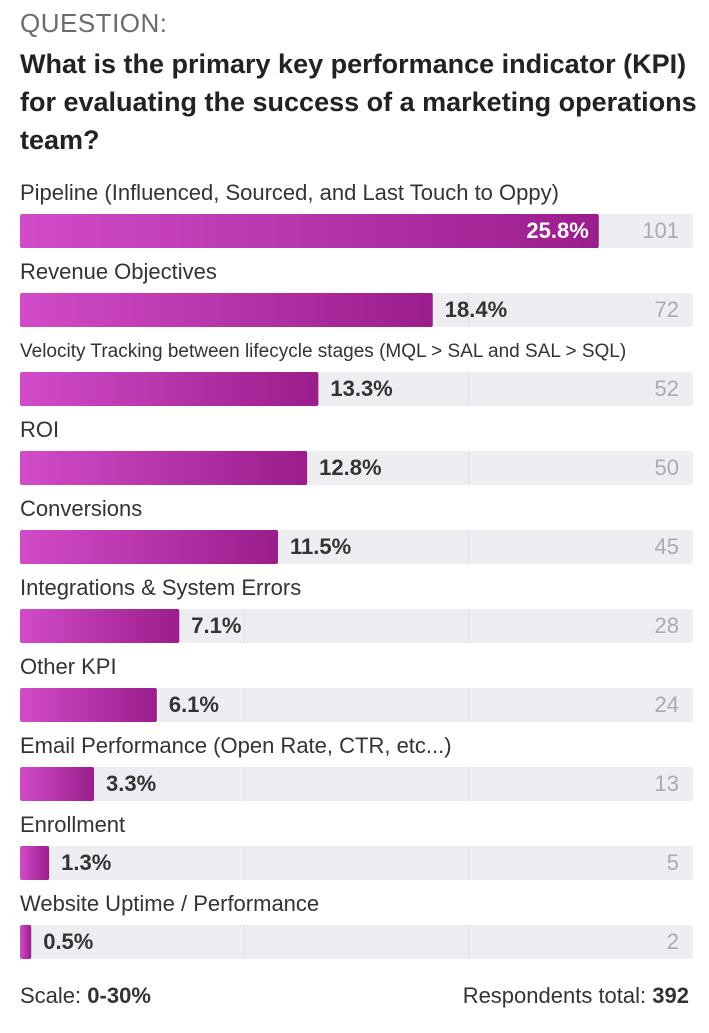 This screenshot has height=1033, width=709. Describe the element at coordinates (673, 862) in the screenshot. I see `count-label: 5` at that location.